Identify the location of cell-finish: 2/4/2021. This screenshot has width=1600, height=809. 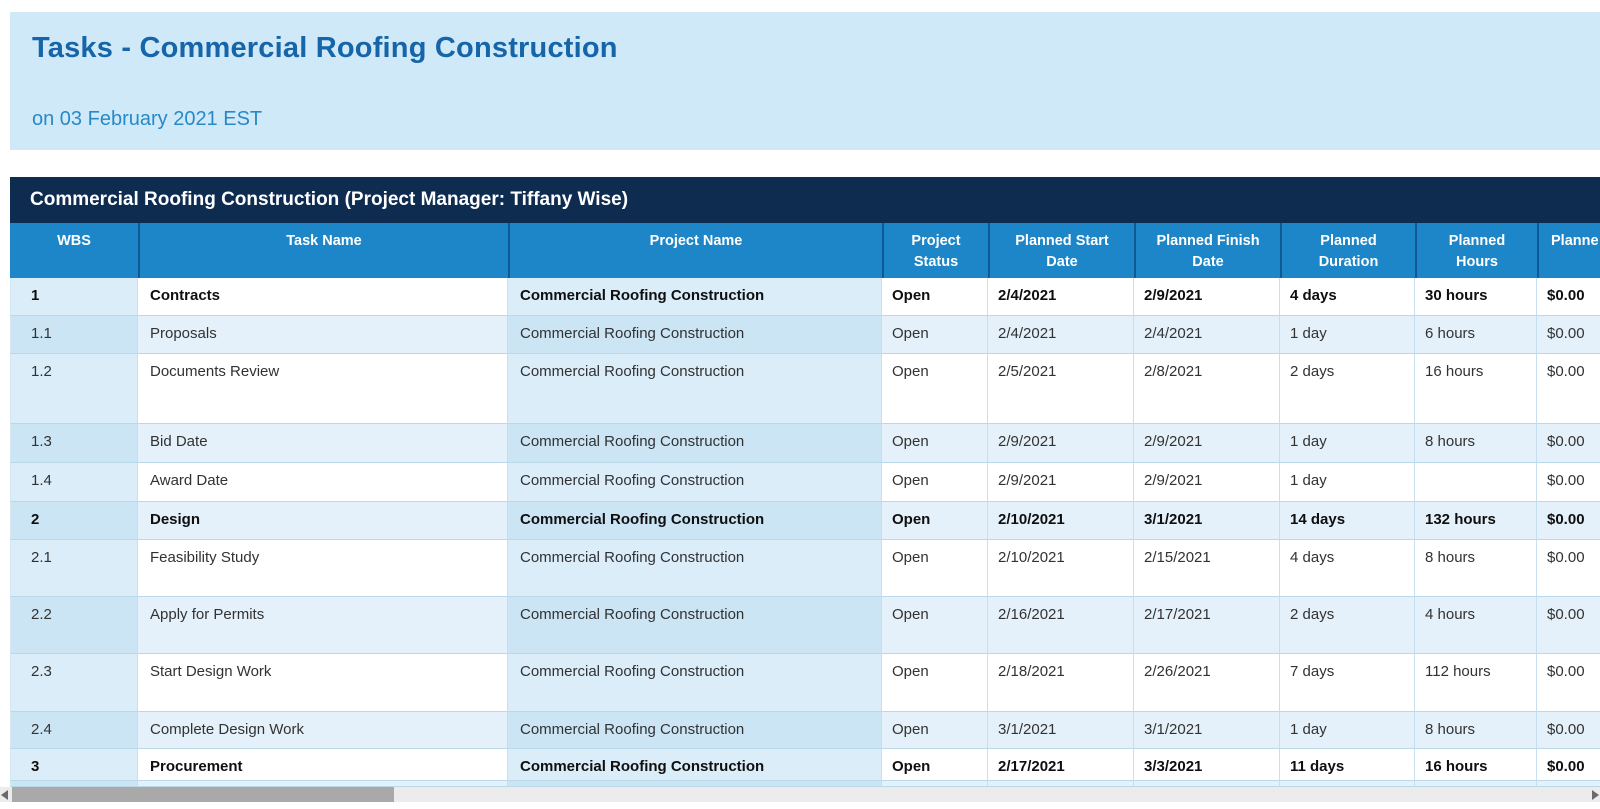
(1207, 335).